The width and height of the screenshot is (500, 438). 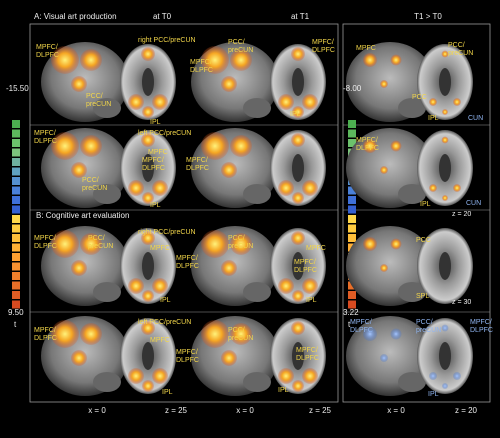 I want to click on annotation: right PCC/preCUN, so click(x=167, y=232).